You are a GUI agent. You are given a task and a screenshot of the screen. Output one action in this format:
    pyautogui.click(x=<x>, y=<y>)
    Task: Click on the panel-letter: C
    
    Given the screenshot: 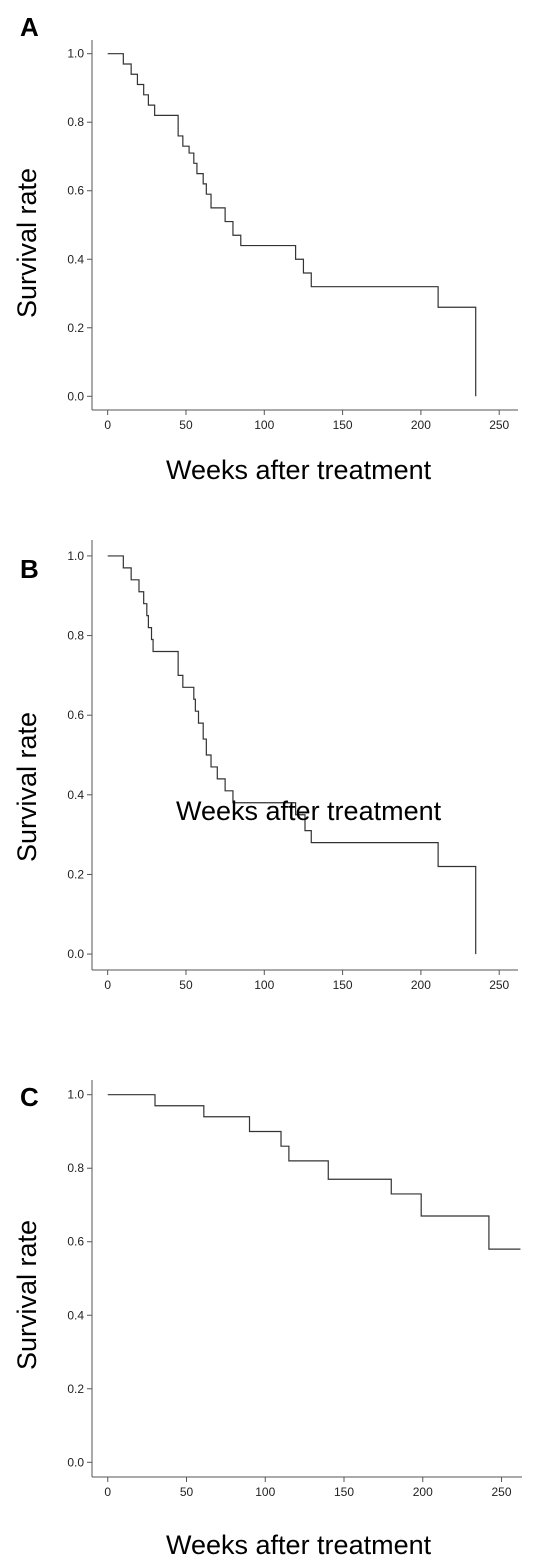 What is the action you would take?
    pyautogui.click(x=29, y=1097)
    